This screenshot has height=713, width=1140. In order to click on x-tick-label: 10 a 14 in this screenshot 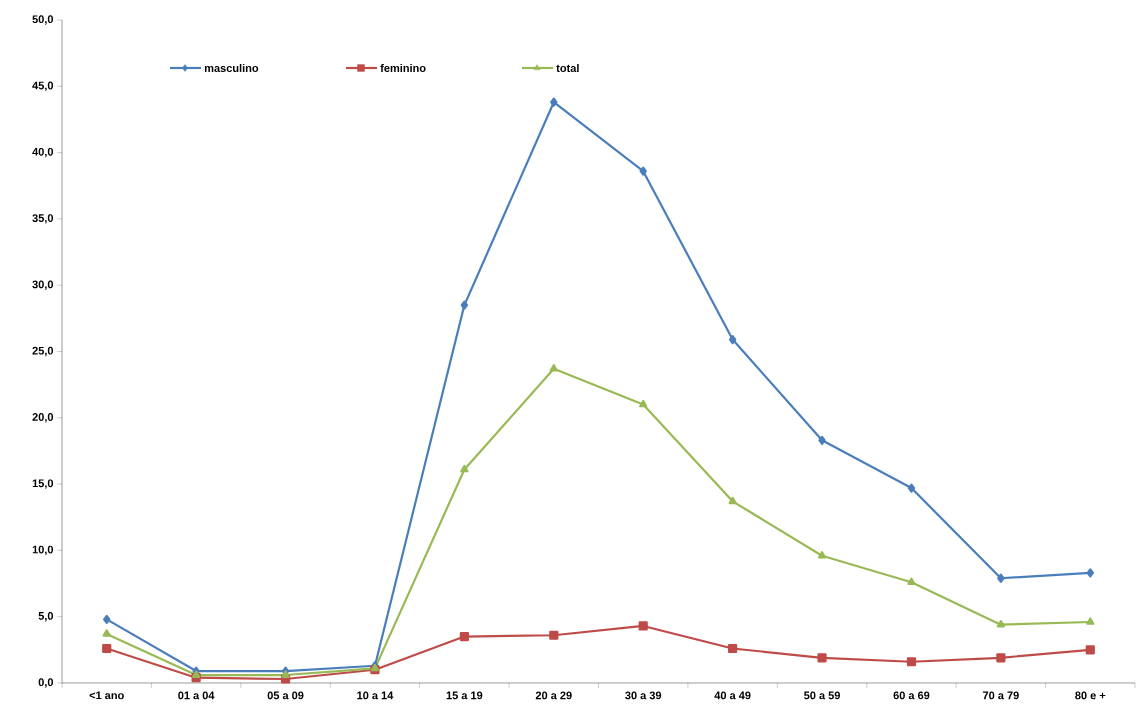, I will do `click(375, 695)`.